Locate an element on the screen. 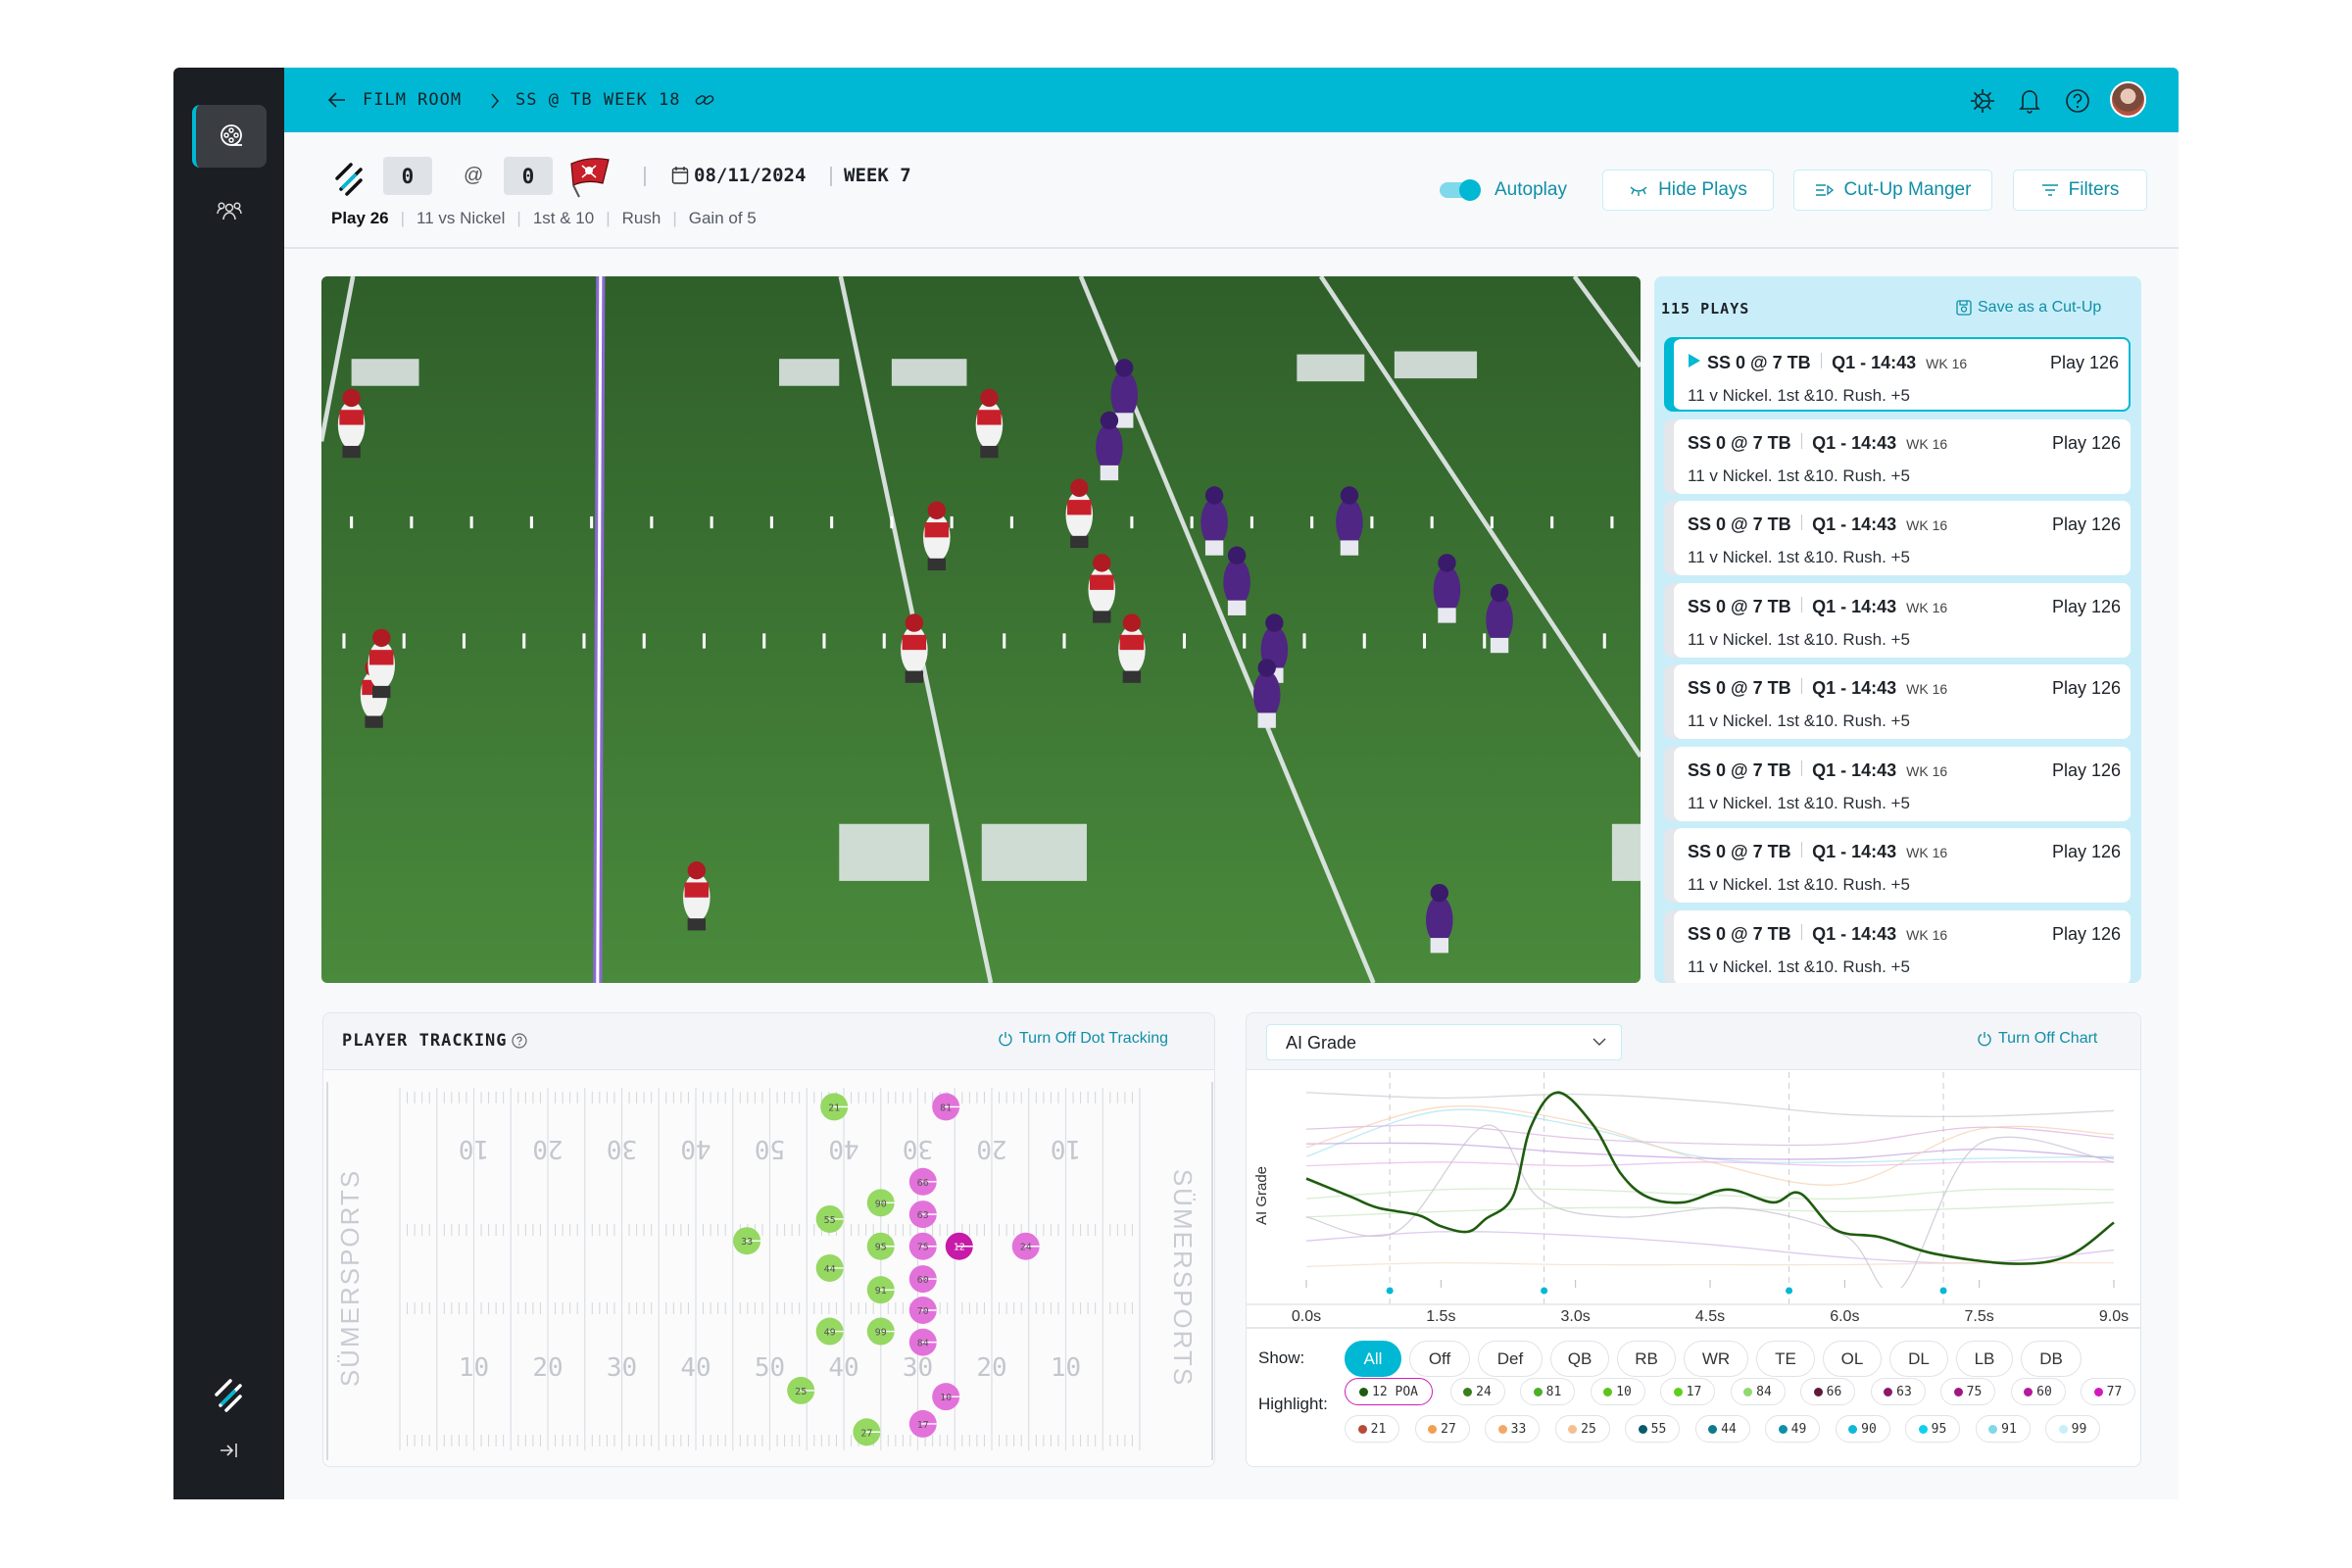 This screenshot has width=2352, height=1568. highlight-player-label: 55 is located at coordinates (1659, 1429).